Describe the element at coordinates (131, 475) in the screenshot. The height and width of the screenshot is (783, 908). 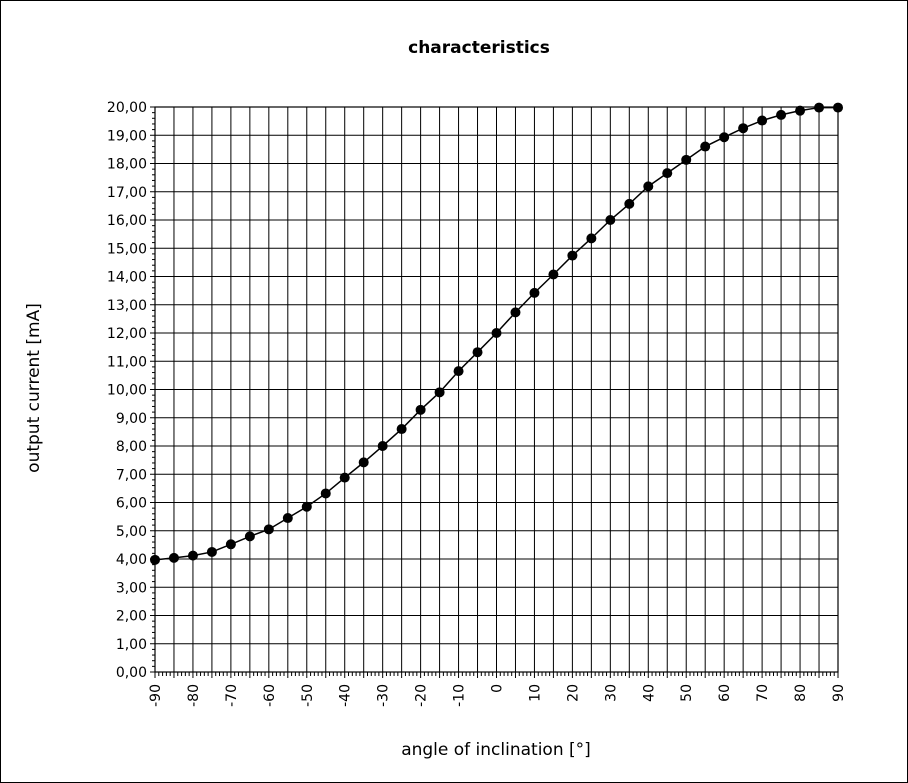
I see `y-tick-label: 7,00` at that location.